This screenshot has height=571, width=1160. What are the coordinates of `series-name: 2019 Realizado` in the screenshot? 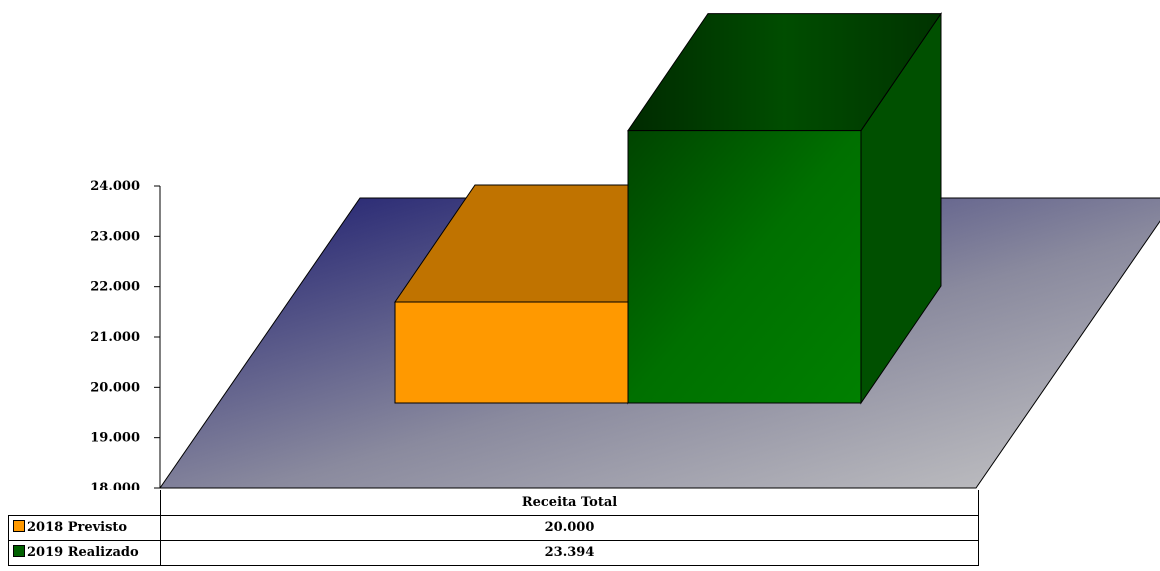 It's located at (83, 552).